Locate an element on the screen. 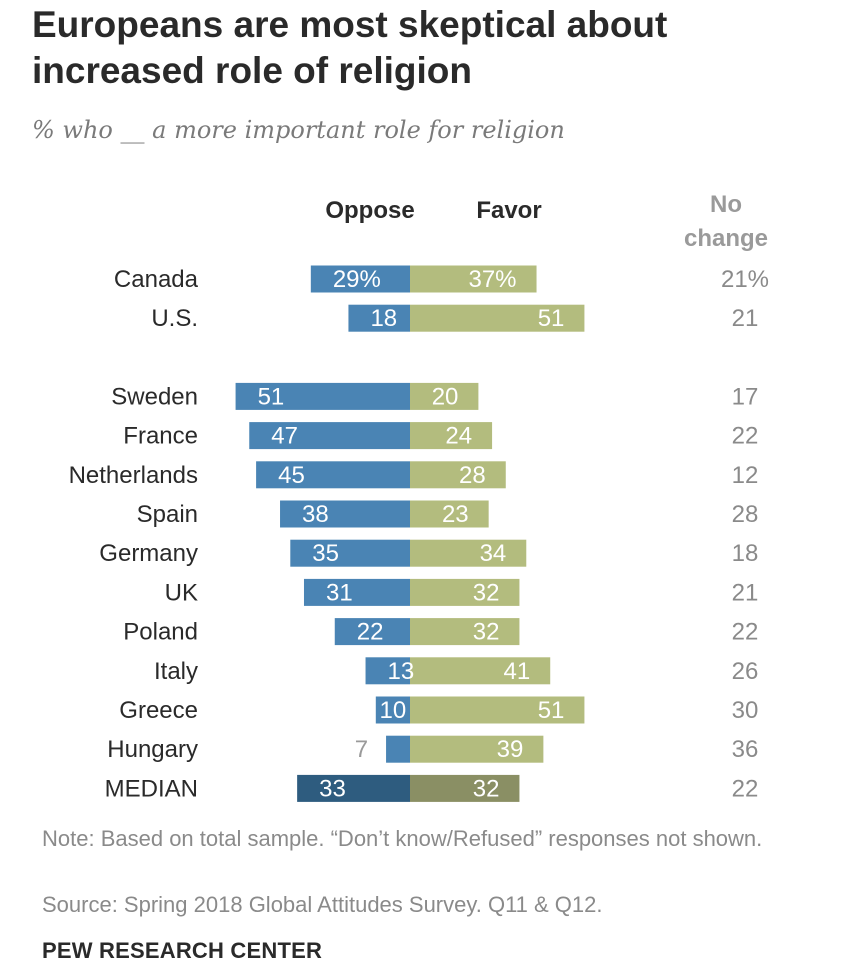 This screenshot has width=844, height=970. oppose-value-spain: 38 is located at coordinates (315, 514).